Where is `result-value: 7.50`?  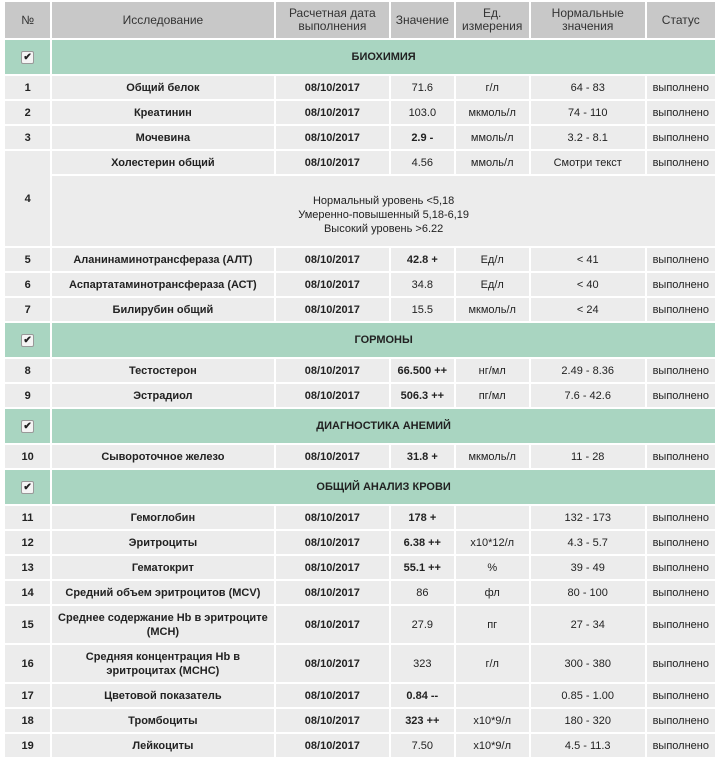
result-value: 7.50 is located at coordinates (422, 745).